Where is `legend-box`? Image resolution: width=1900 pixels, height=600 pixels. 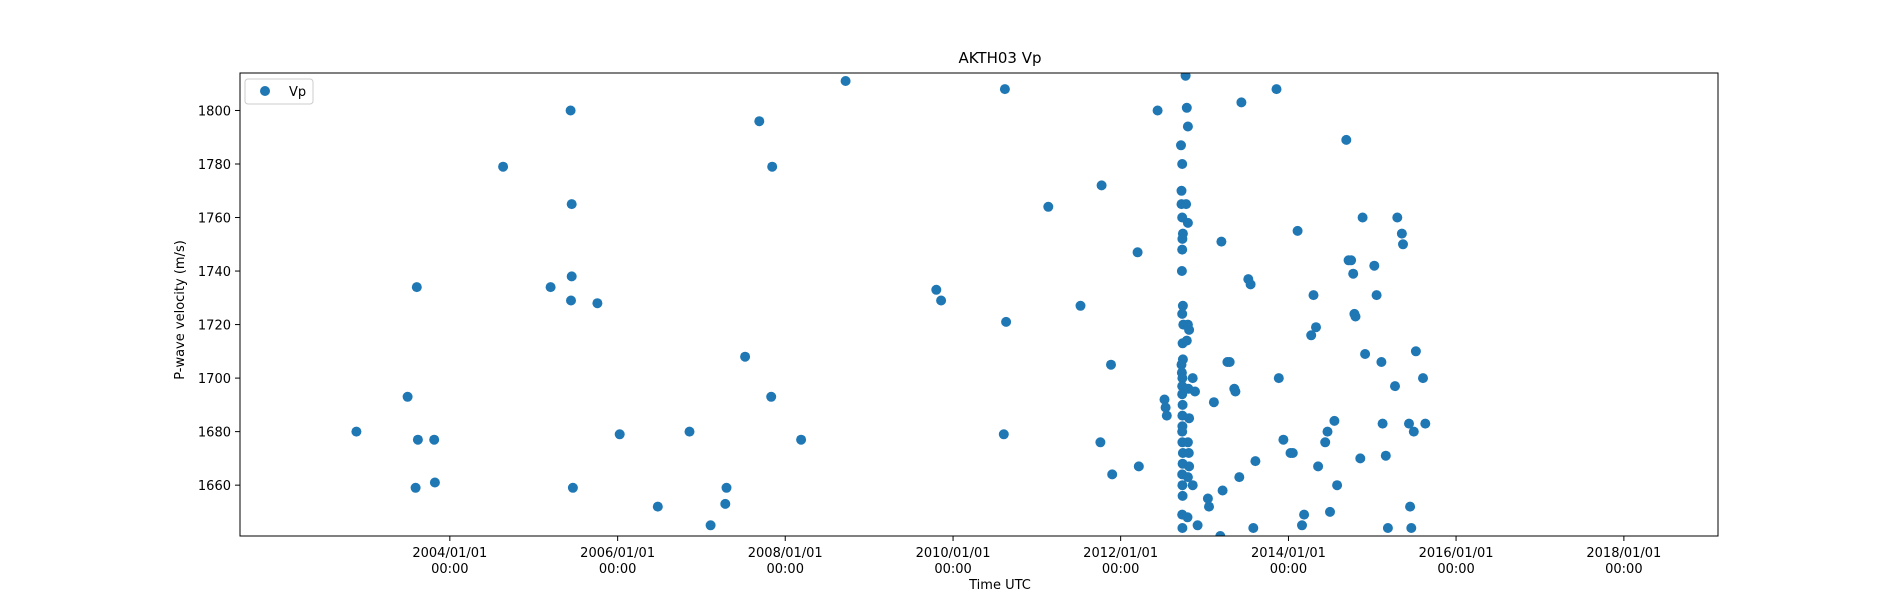
legend-box is located at coordinates (279, 91).